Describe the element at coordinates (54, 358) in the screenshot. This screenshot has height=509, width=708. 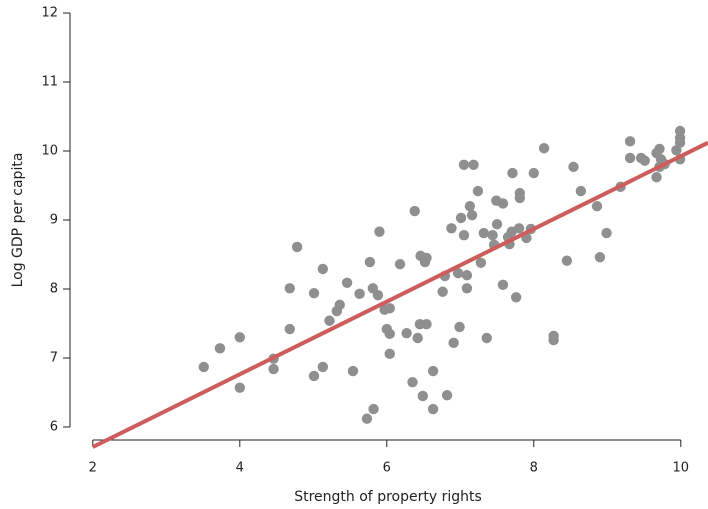
I see `y-tick-label: 7` at that location.